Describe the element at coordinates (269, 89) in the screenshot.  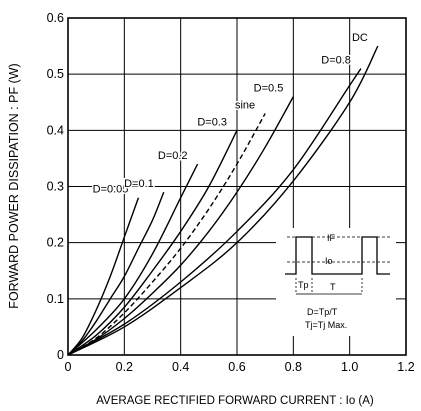
I see `series-label: D=0.5` at that location.